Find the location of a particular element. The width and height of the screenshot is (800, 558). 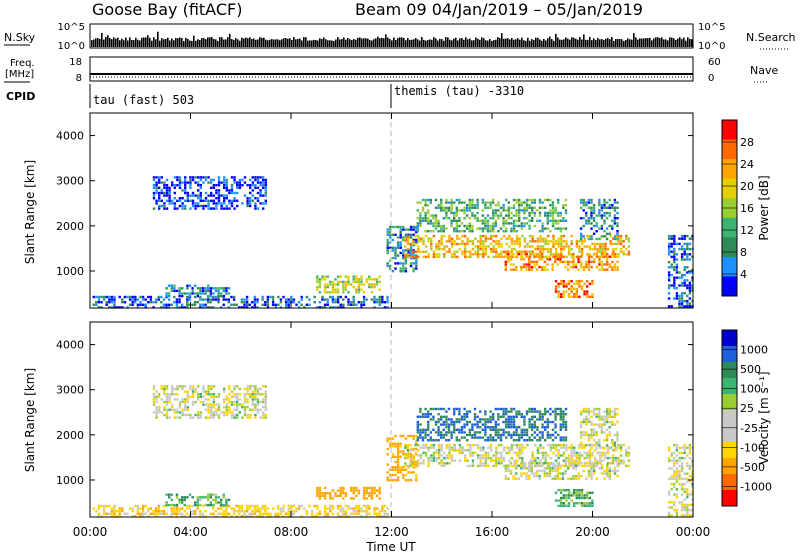

power-colorbar-label: Power [dB] is located at coordinates (764, 207).